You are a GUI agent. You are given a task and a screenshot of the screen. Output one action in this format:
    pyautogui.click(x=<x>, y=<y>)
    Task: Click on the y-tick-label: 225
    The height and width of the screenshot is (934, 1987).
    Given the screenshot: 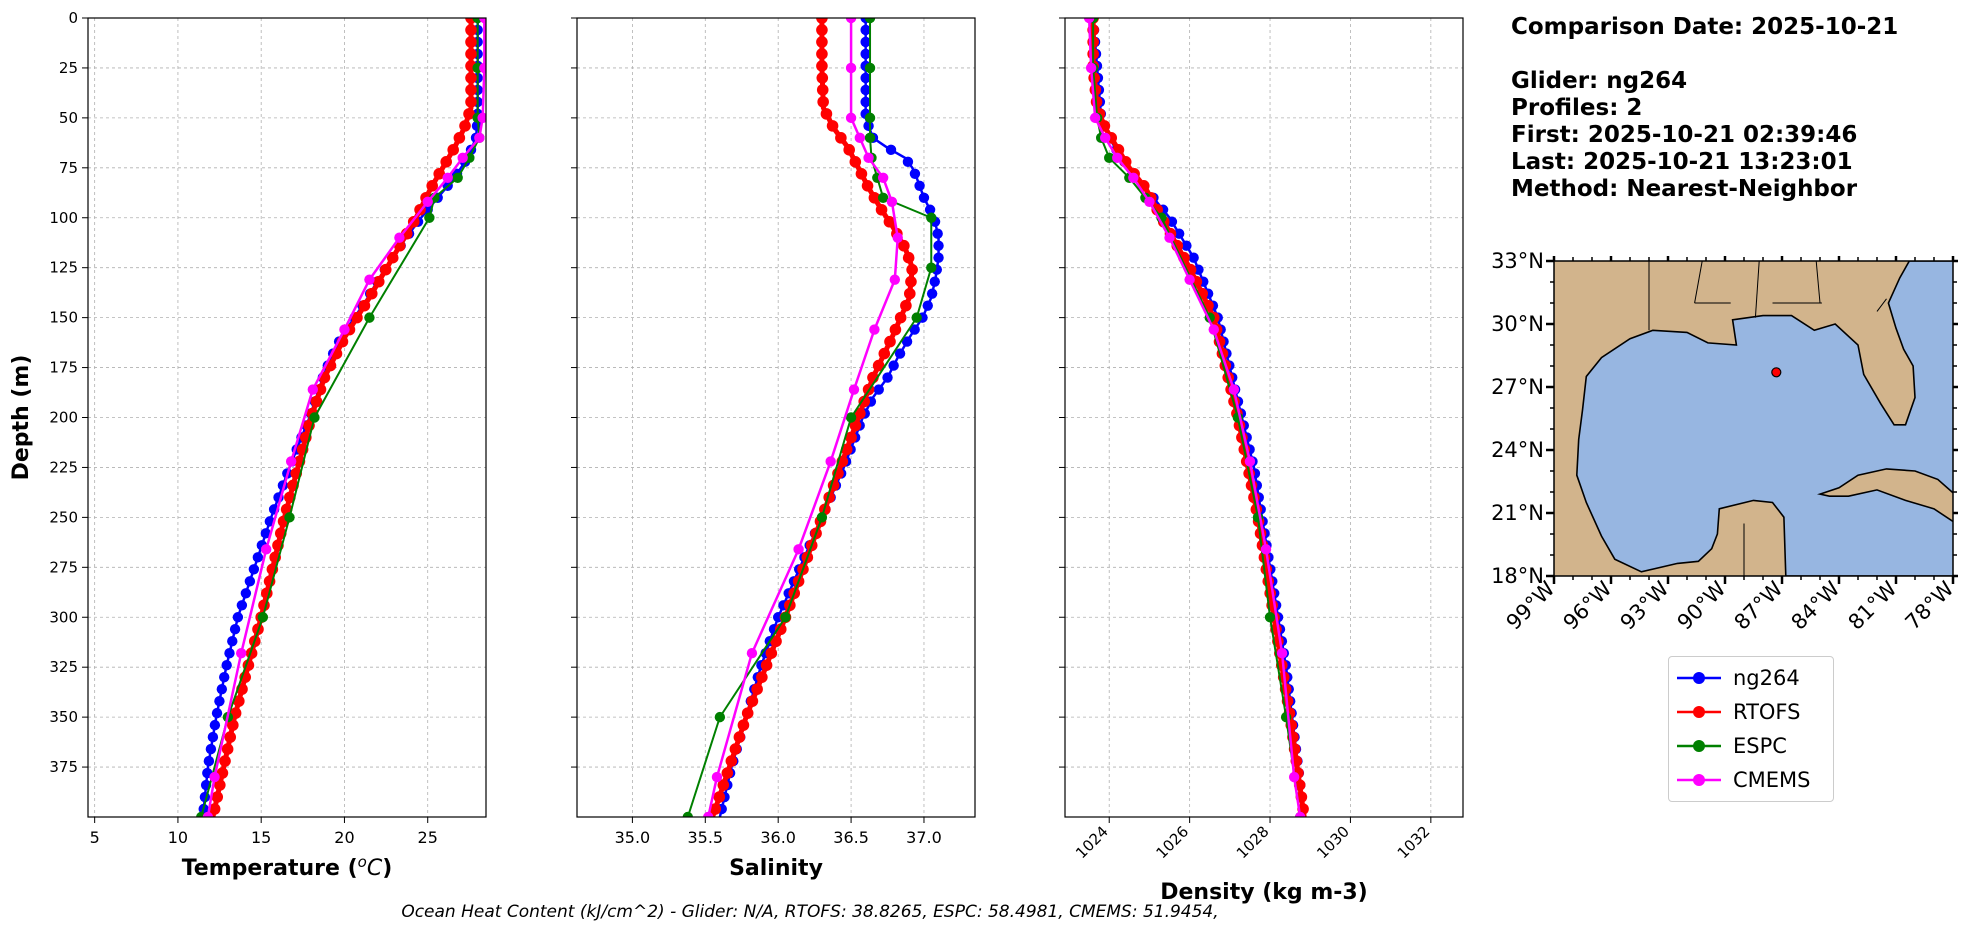 What is the action you would take?
    pyautogui.click(x=63, y=467)
    